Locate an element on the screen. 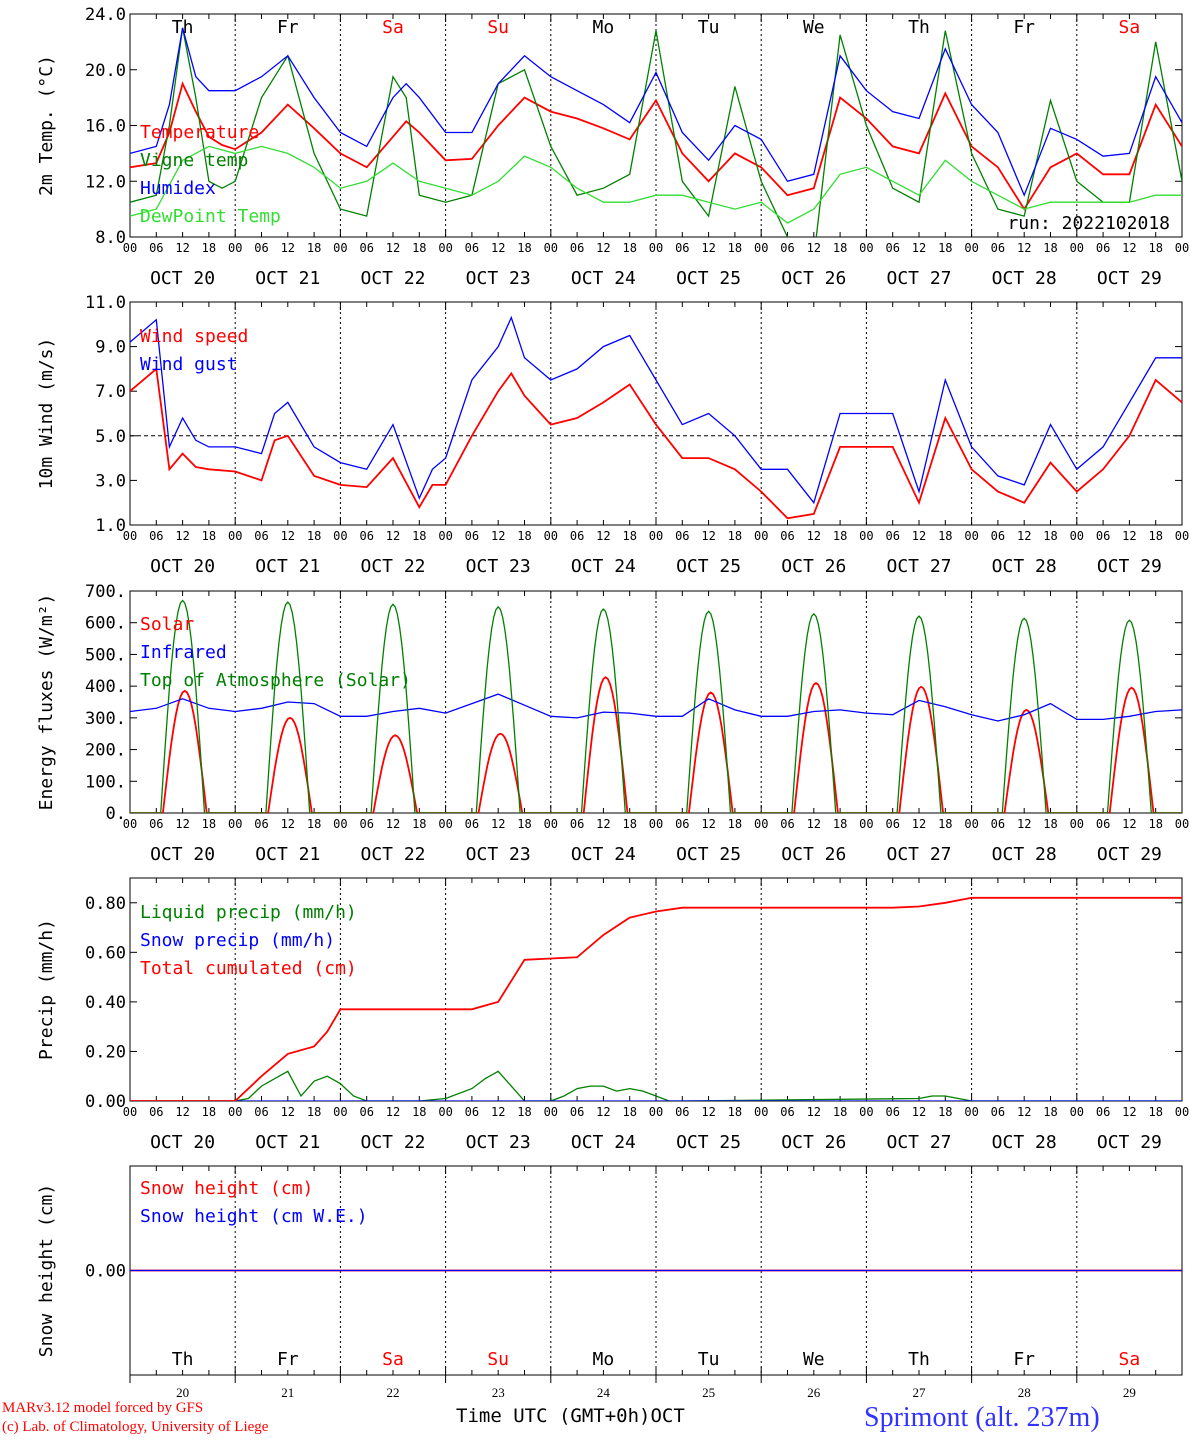 Image resolution: width=1194 pixels, height=1440 pixels. legend-entry: Snow precip (mm/h) is located at coordinates (237, 940).